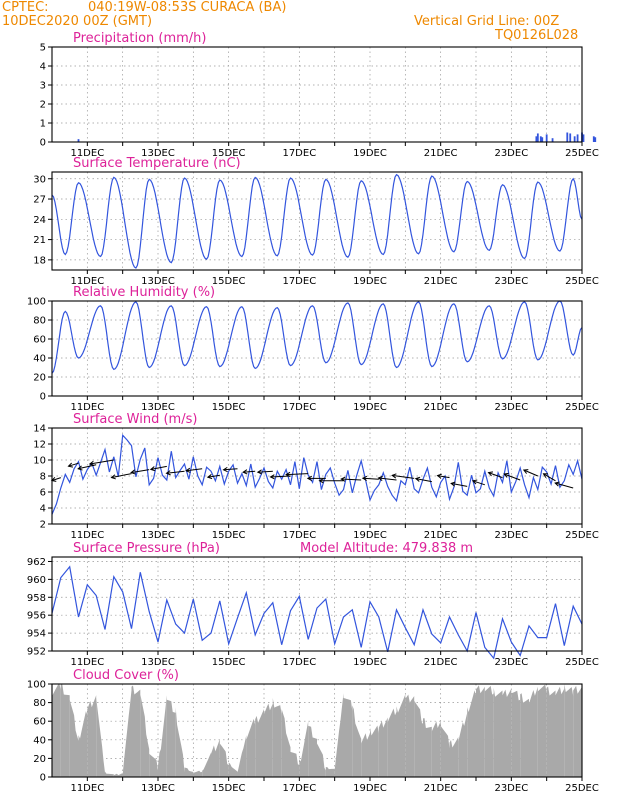  What do you see at coordinates (39, 220) in the screenshot?
I see `y-tick-label: 24` at bounding box center [39, 220].